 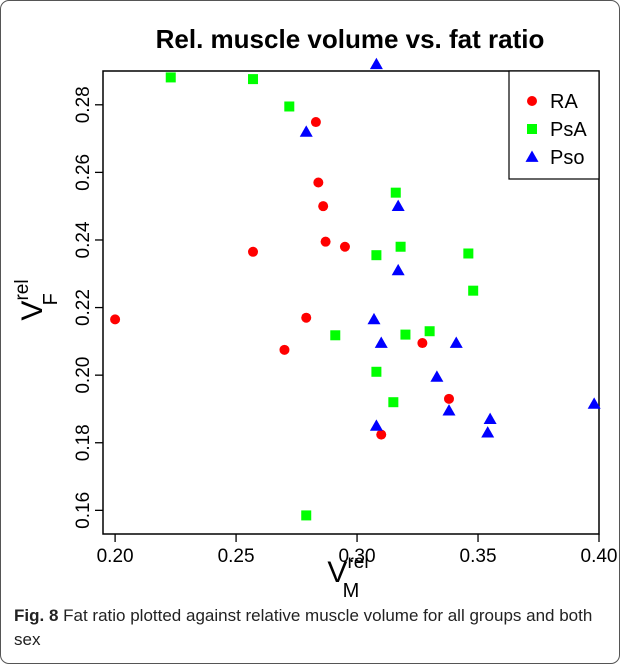 I want to click on y-tick-label: 0.18, so click(x=83, y=442).